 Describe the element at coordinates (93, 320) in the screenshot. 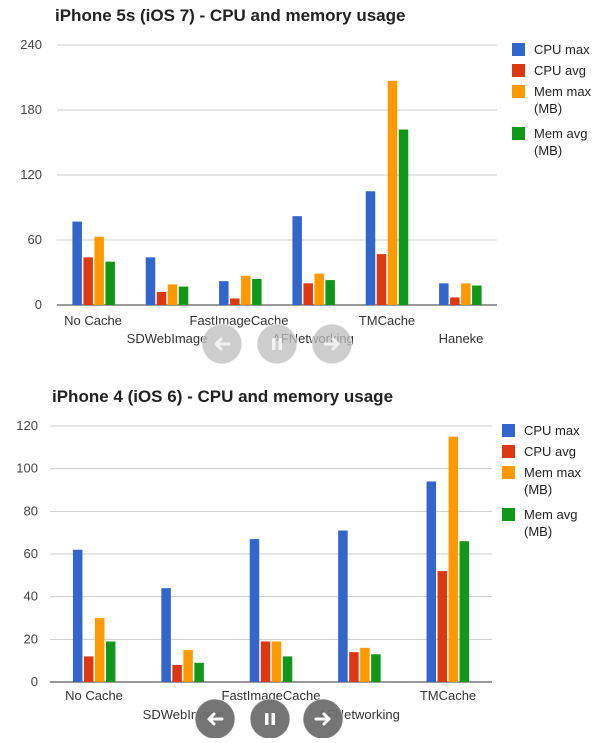

I see `x-category-label: No Cache` at that location.